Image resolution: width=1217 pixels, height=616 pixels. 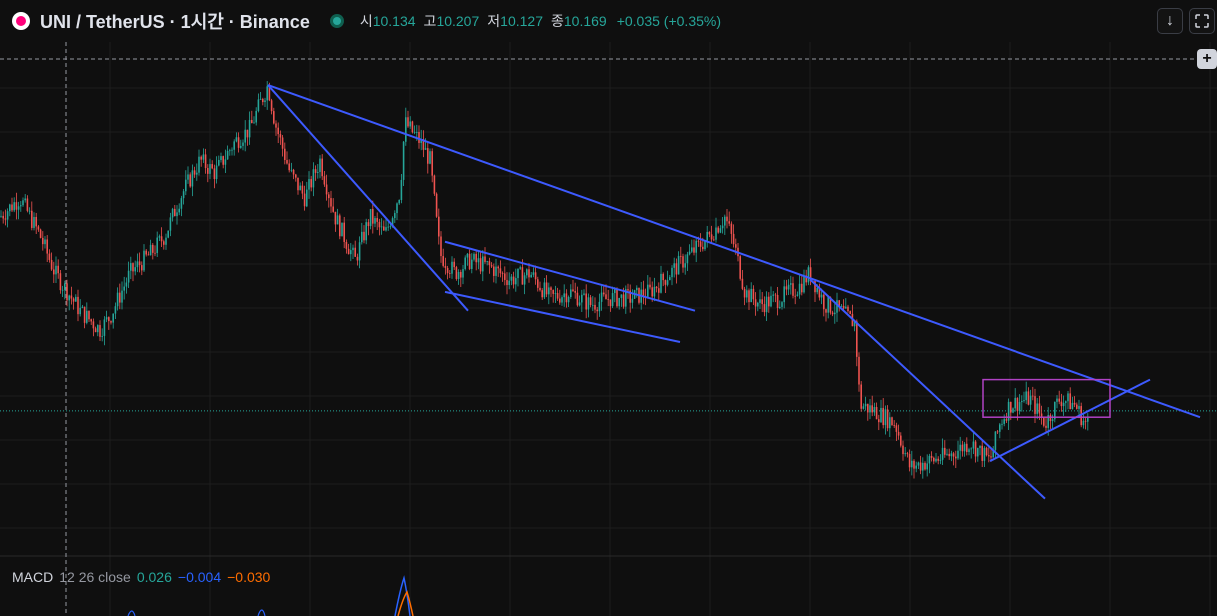 What do you see at coordinates (1207, 59) in the screenshot?
I see `add-alert-button: +` at bounding box center [1207, 59].